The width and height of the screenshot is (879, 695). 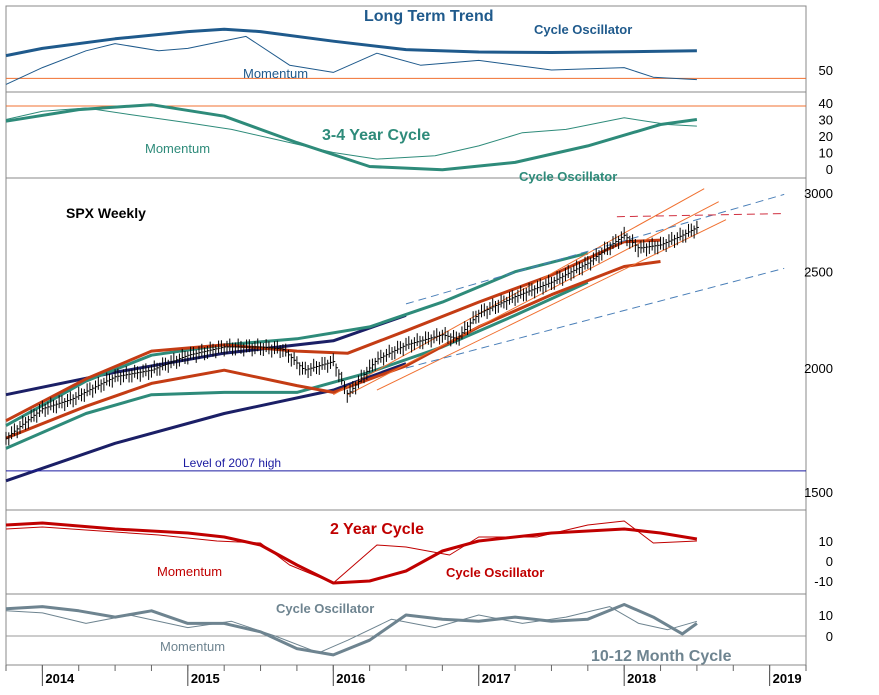 What do you see at coordinates (377, 529) in the screenshot?
I see `cycle-2yr-title: 2 Year Cycle` at bounding box center [377, 529].